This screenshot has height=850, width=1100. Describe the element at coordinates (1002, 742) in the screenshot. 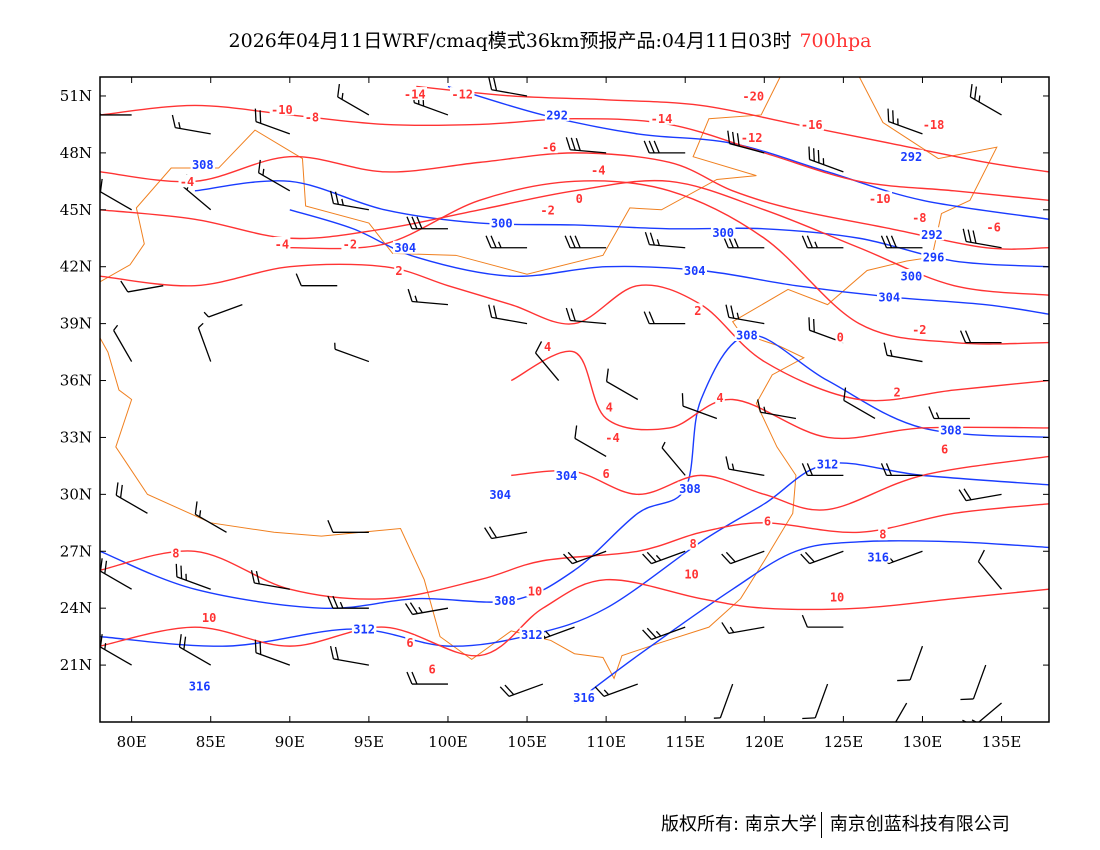

I see `lon-tick-label: 135E` at that location.